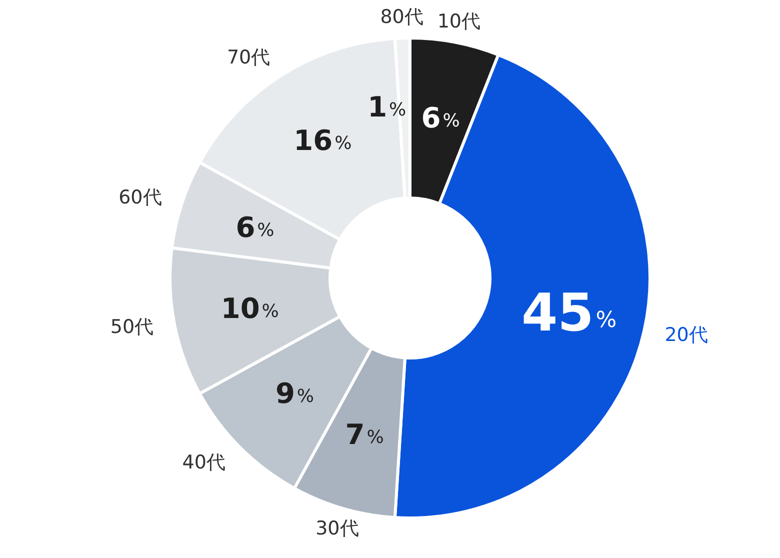 This screenshot has width=780, height=558. What do you see at coordinates (140, 197) in the screenshot?
I see `slice-label: 60代` at bounding box center [140, 197].